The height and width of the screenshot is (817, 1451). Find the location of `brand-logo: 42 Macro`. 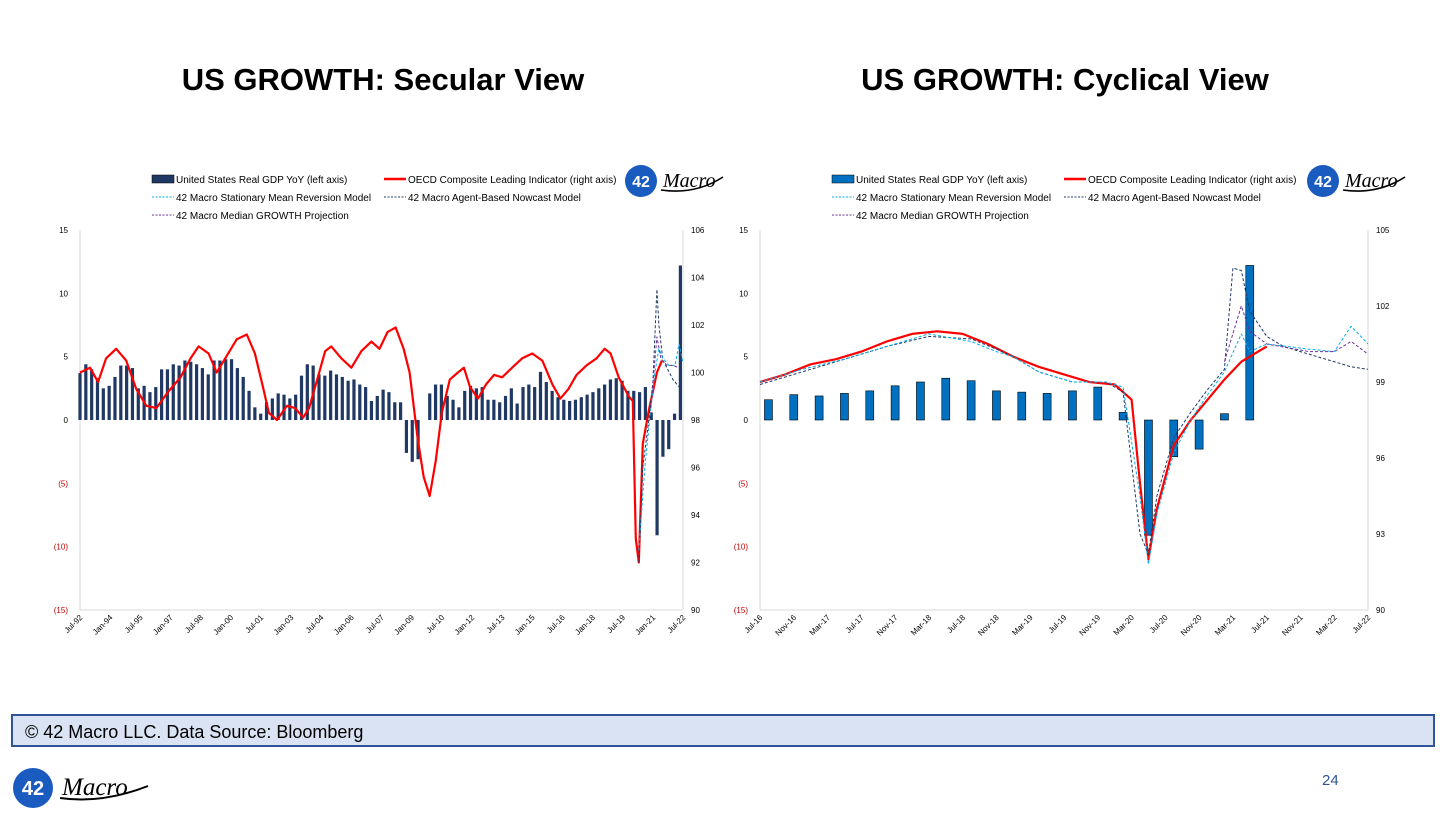

brand-logo: 42 Macro is located at coordinates (81, 788).